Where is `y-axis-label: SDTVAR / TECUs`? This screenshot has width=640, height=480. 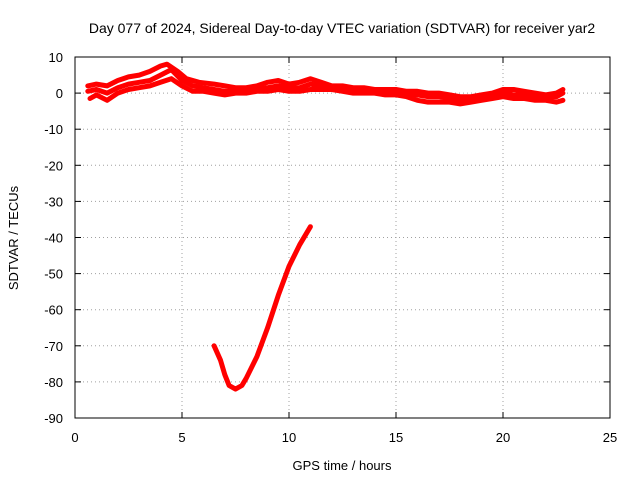
y-axis-label: SDTVAR / TECUs is located at coordinates (13, 237).